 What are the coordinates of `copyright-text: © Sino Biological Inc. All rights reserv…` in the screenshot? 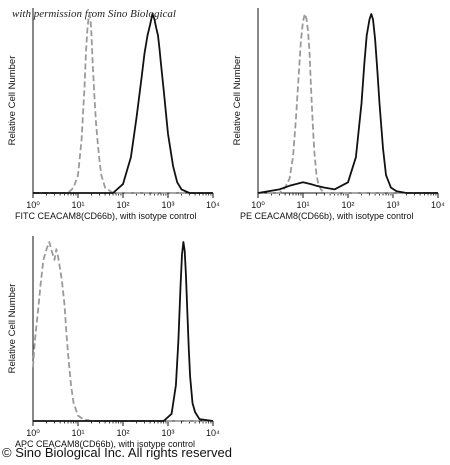 It's located at (117, 452).